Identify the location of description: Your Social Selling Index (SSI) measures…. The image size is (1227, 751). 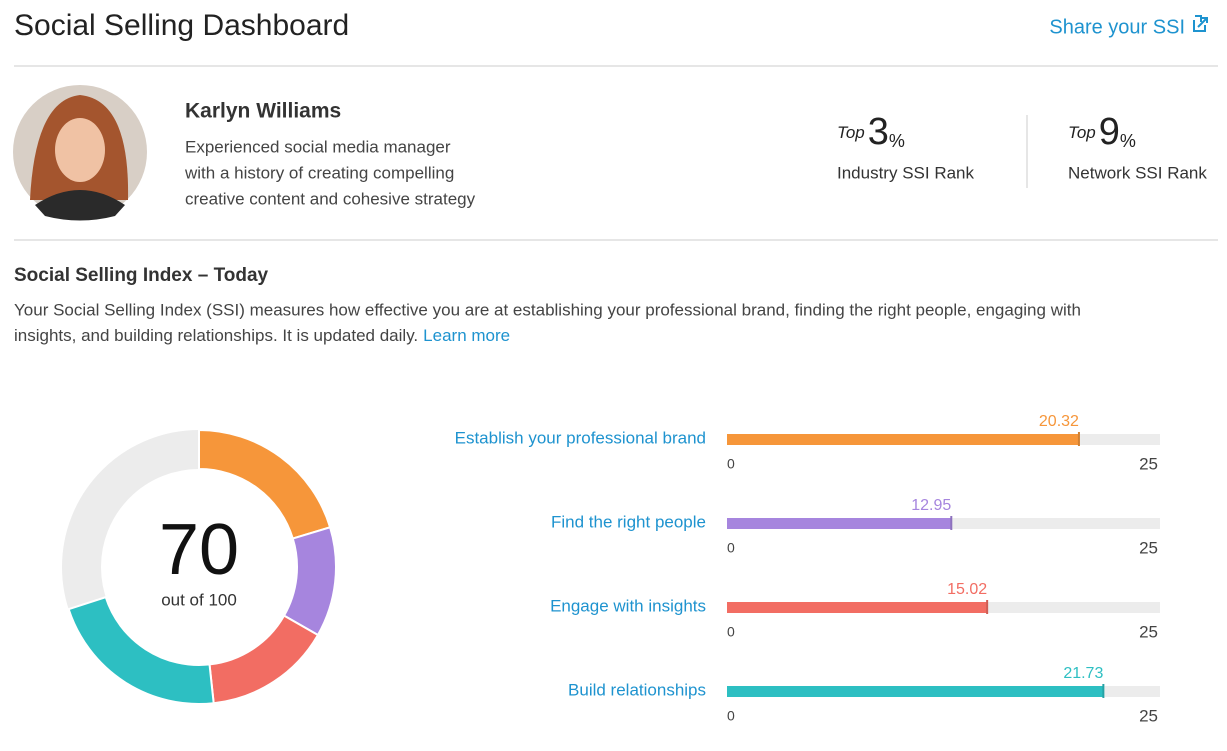
(547, 309).